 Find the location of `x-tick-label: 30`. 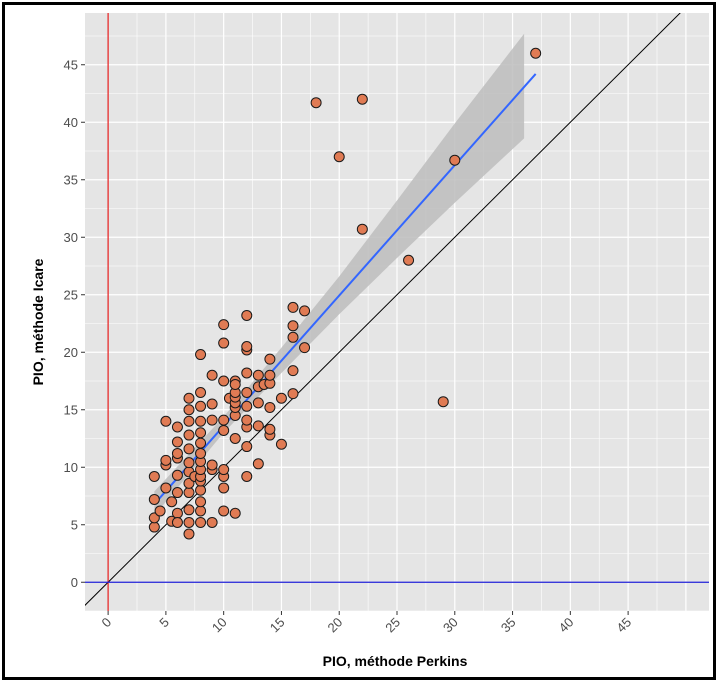

x-tick-label: 30 is located at coordinates (450, 625).